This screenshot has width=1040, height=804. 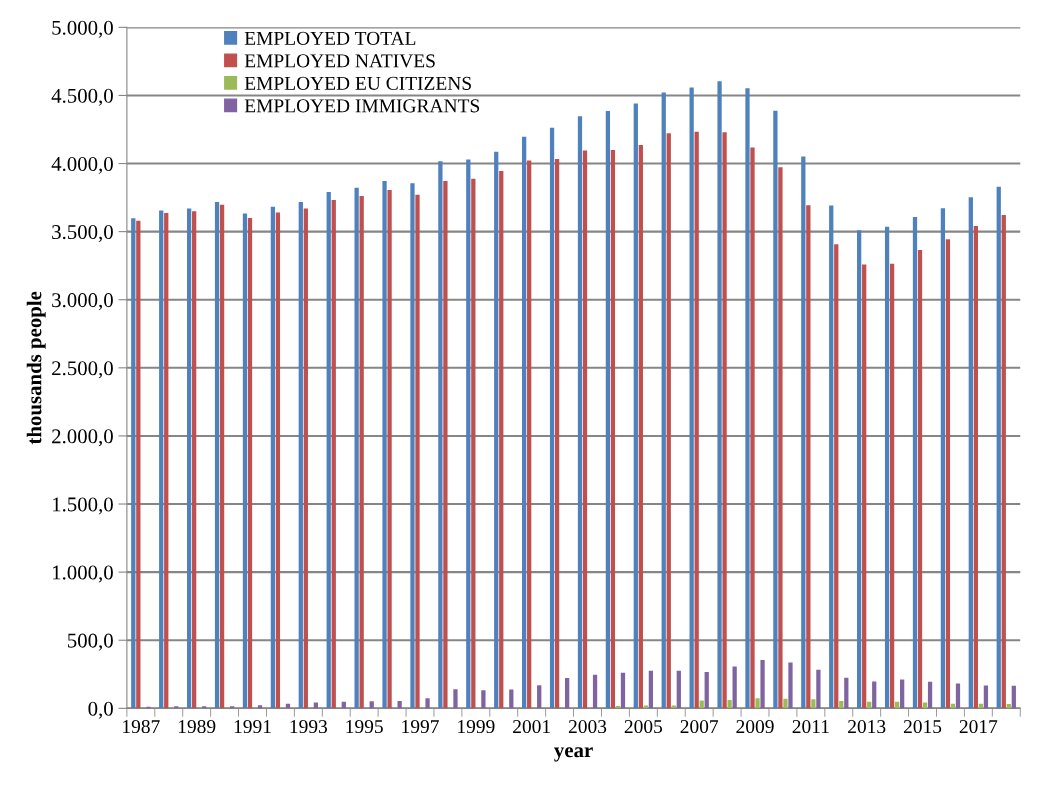 What do you see at coordinates (82, 438) in the screenshot?
I see `y-tick-label: 2.000,0` at bounding box center [82, 438].